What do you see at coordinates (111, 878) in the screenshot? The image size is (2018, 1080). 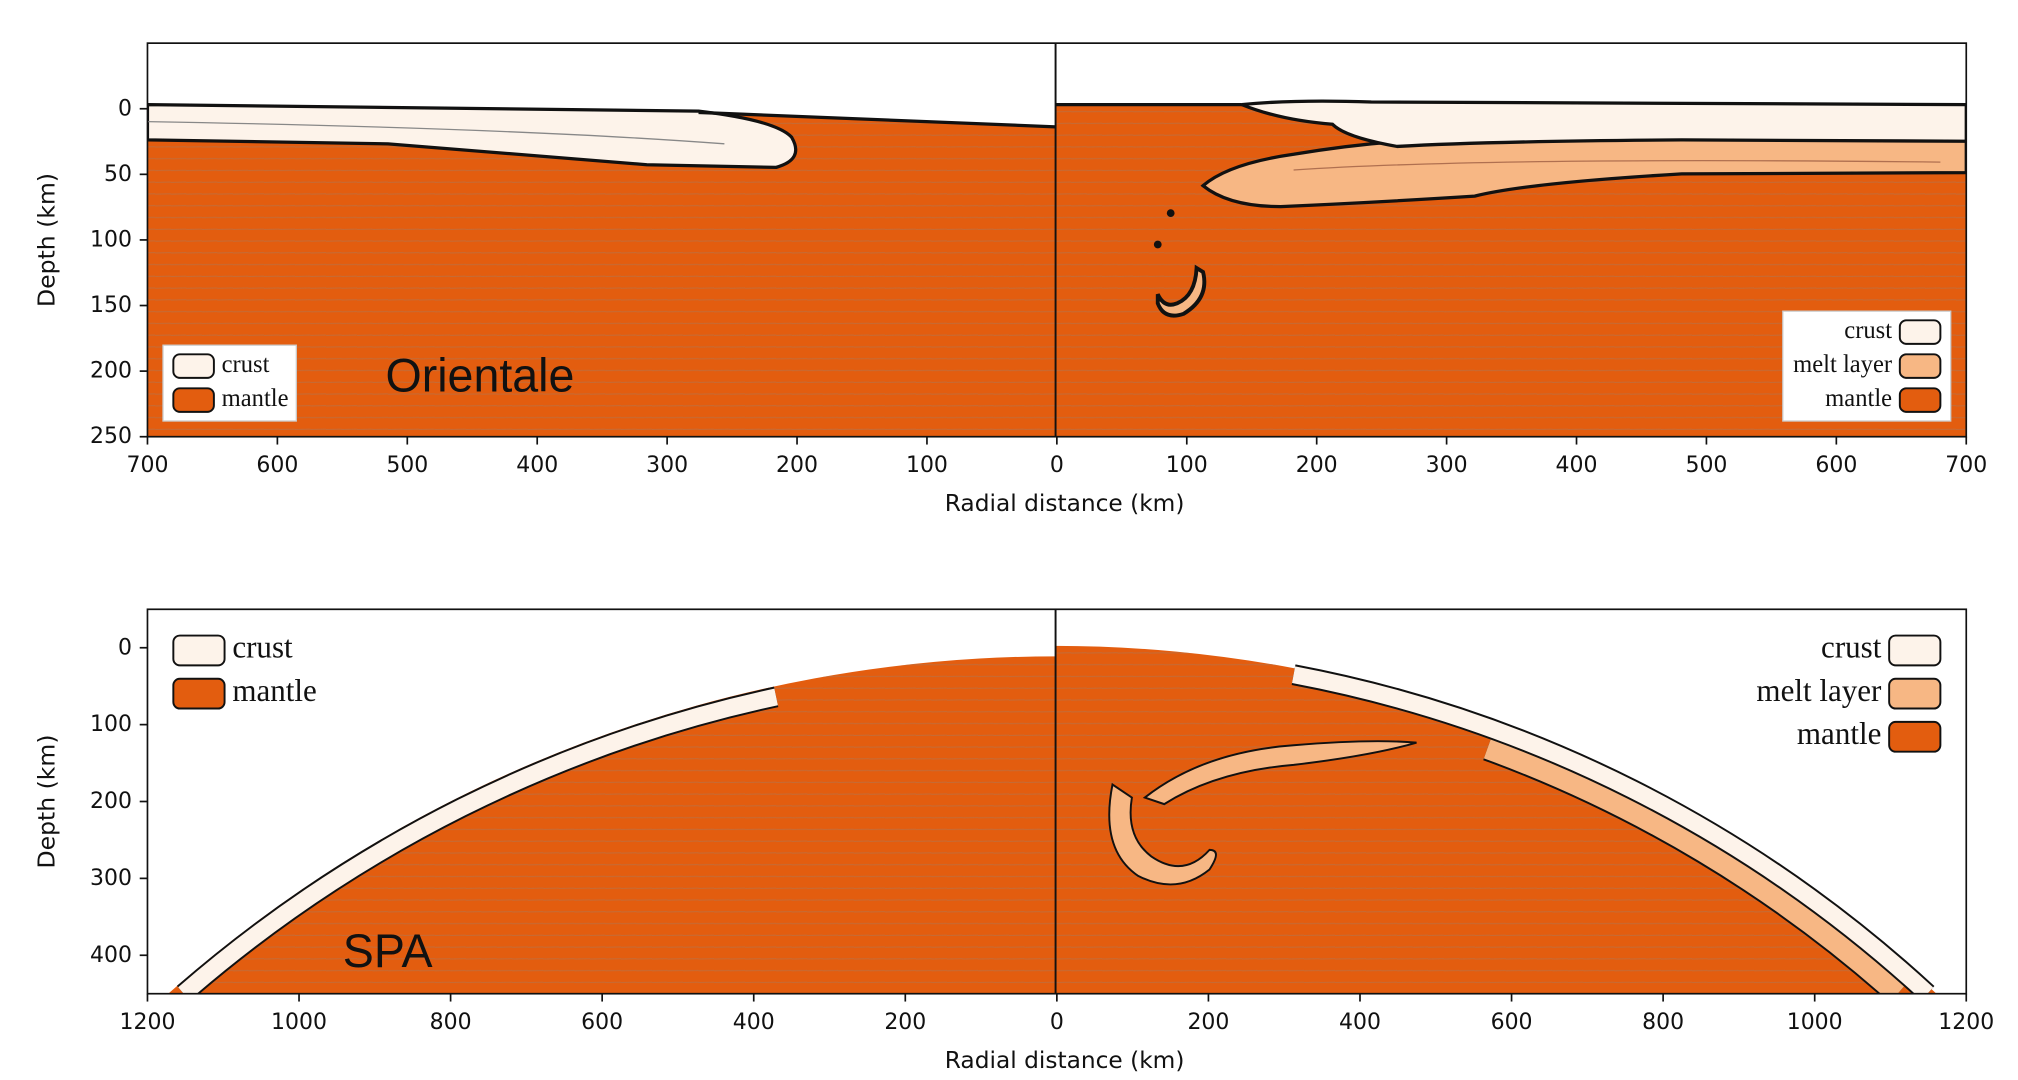 I see `y-tick-label: 300` at bounding box center [111, 878].